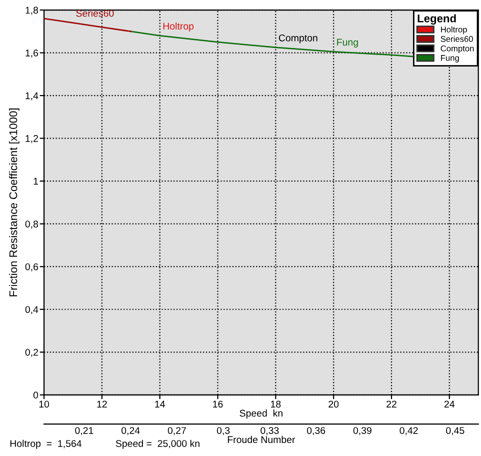 Image resolution: width=481 pixels, height=456 pixels. Describe the element at coordinates (455, 431) in the screenshot. I see `x2-tick-label: 0,45` at that location.